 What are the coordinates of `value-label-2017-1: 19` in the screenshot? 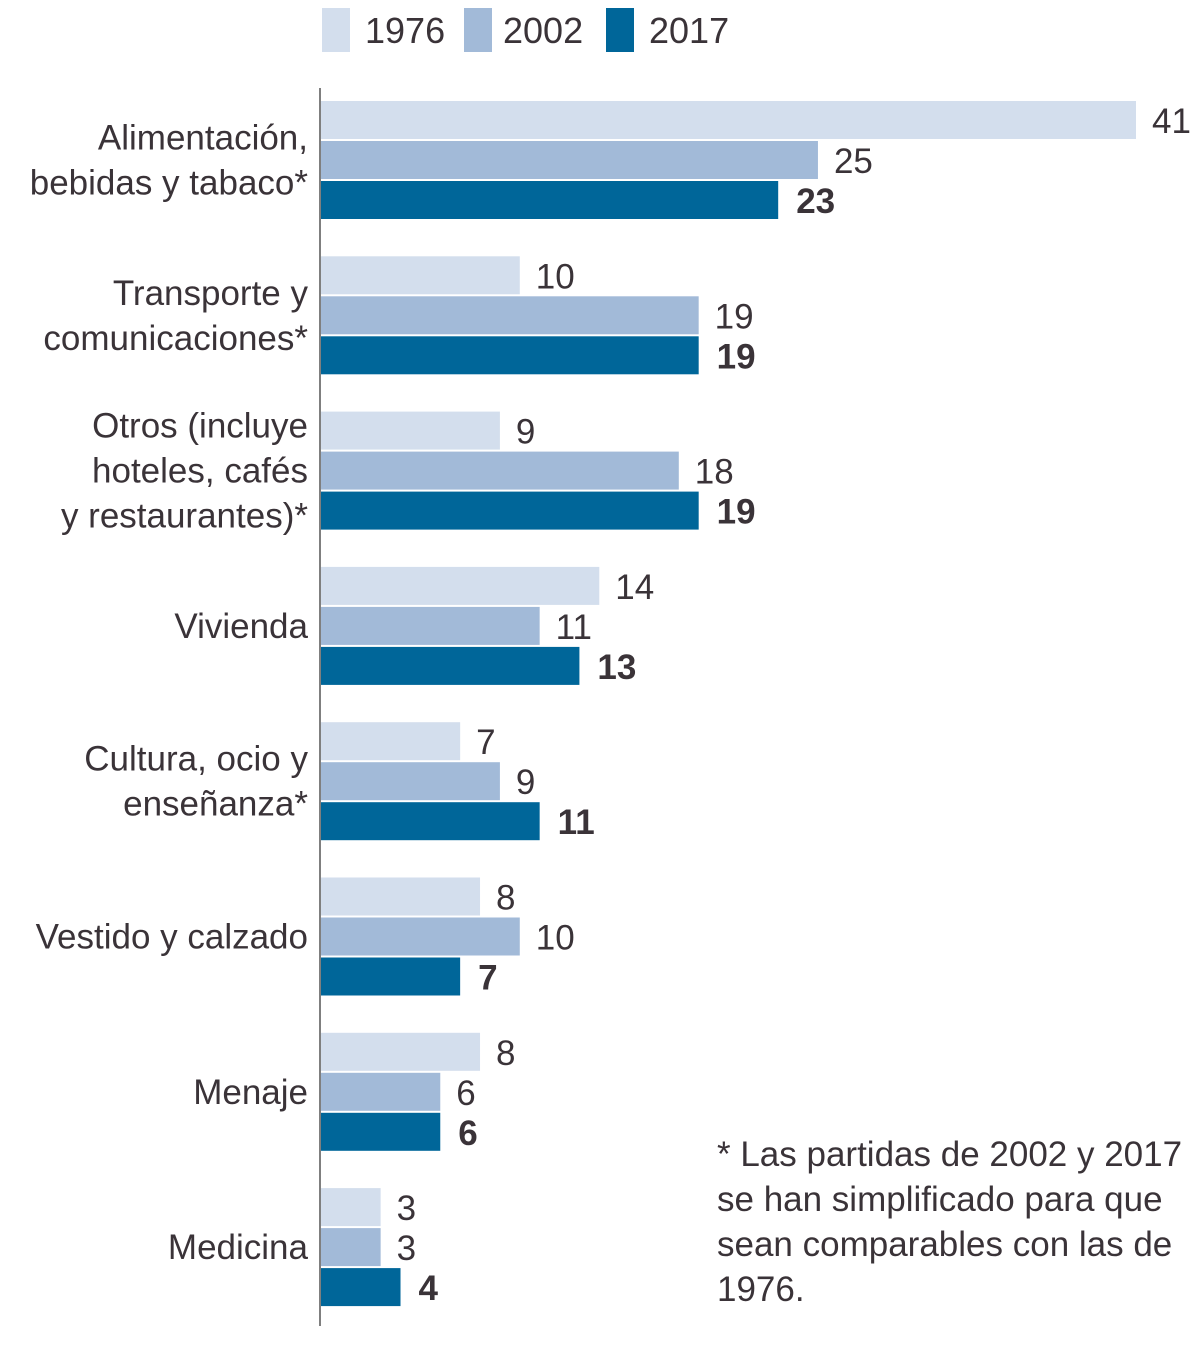 It's located at (736, 356).